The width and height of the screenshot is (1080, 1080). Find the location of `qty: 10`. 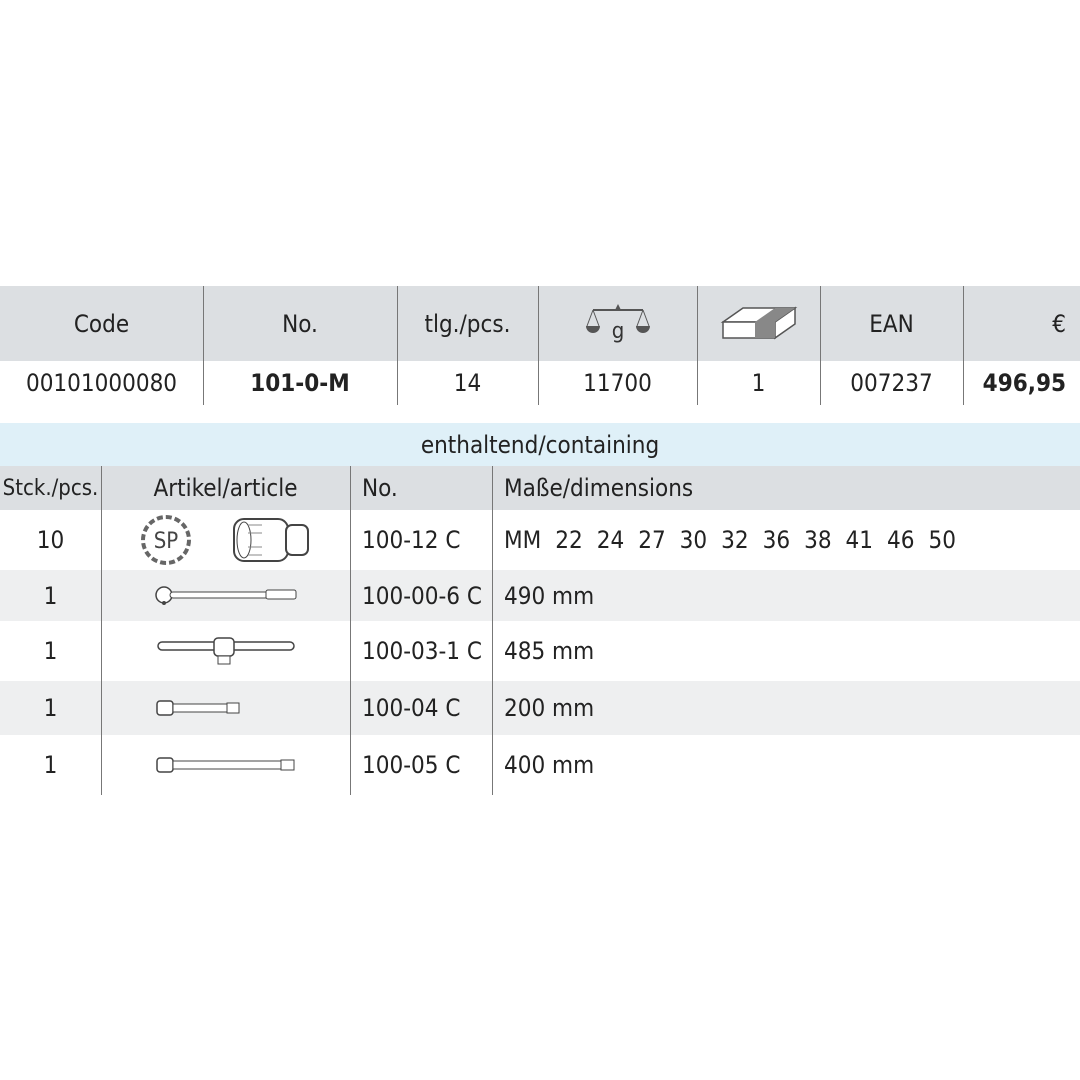

qty: 10 is located at coordinates (50, 540).